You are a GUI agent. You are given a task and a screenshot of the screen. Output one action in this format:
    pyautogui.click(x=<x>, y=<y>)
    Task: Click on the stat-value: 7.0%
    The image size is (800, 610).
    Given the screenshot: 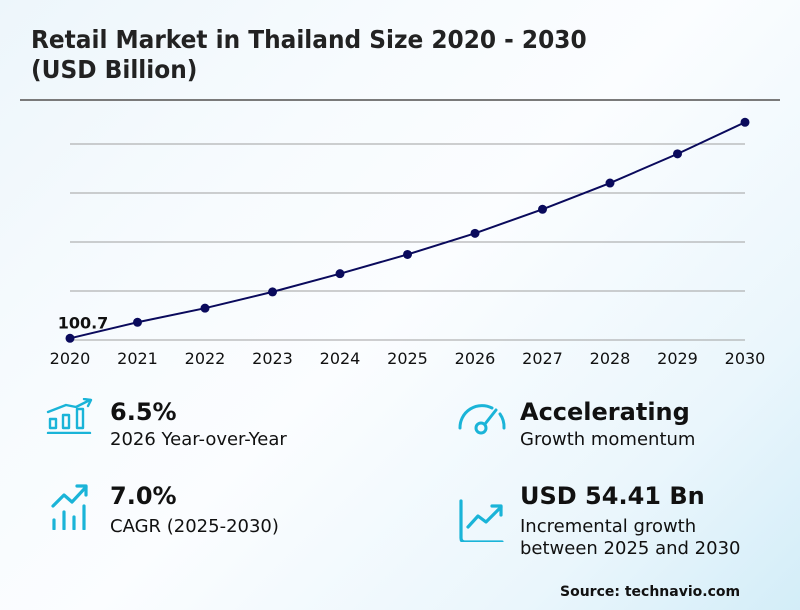 What is the action you would take?
    pyautogui.click(x=143, y=496)
    